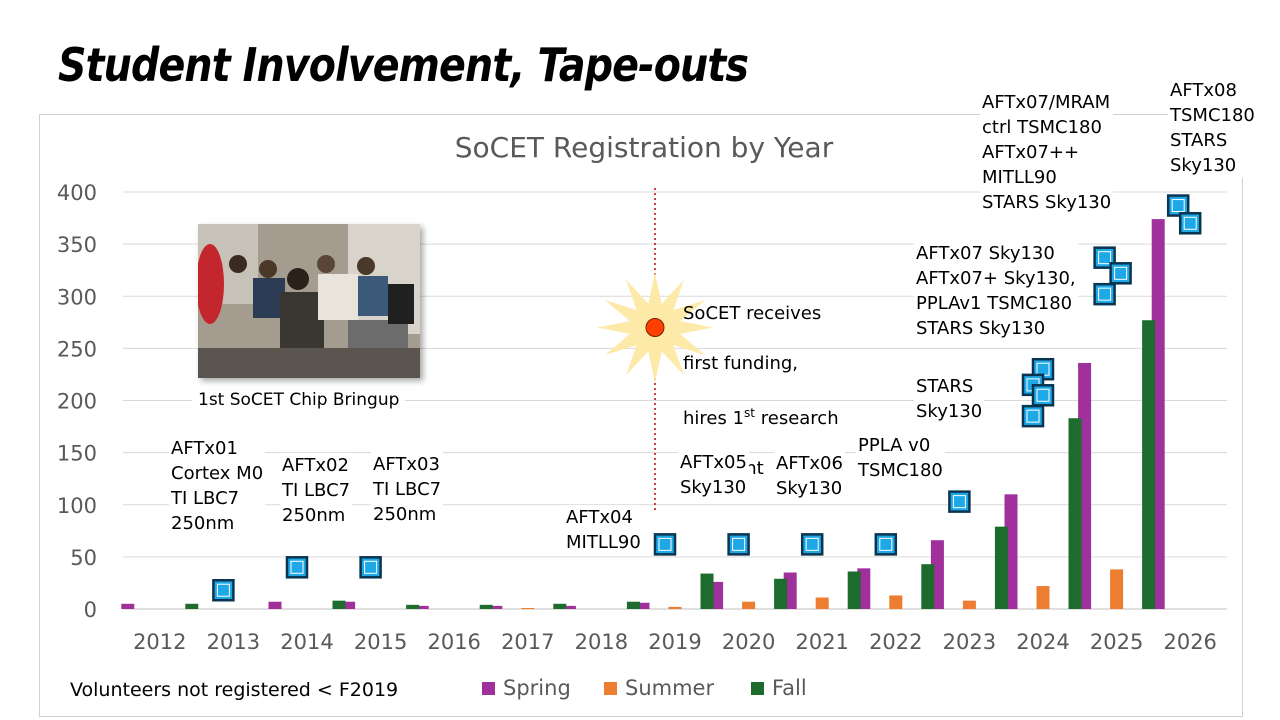  Describe the element at coordinates (781, 593) in the screenshot. I see `bar-fall-2020` at that location.